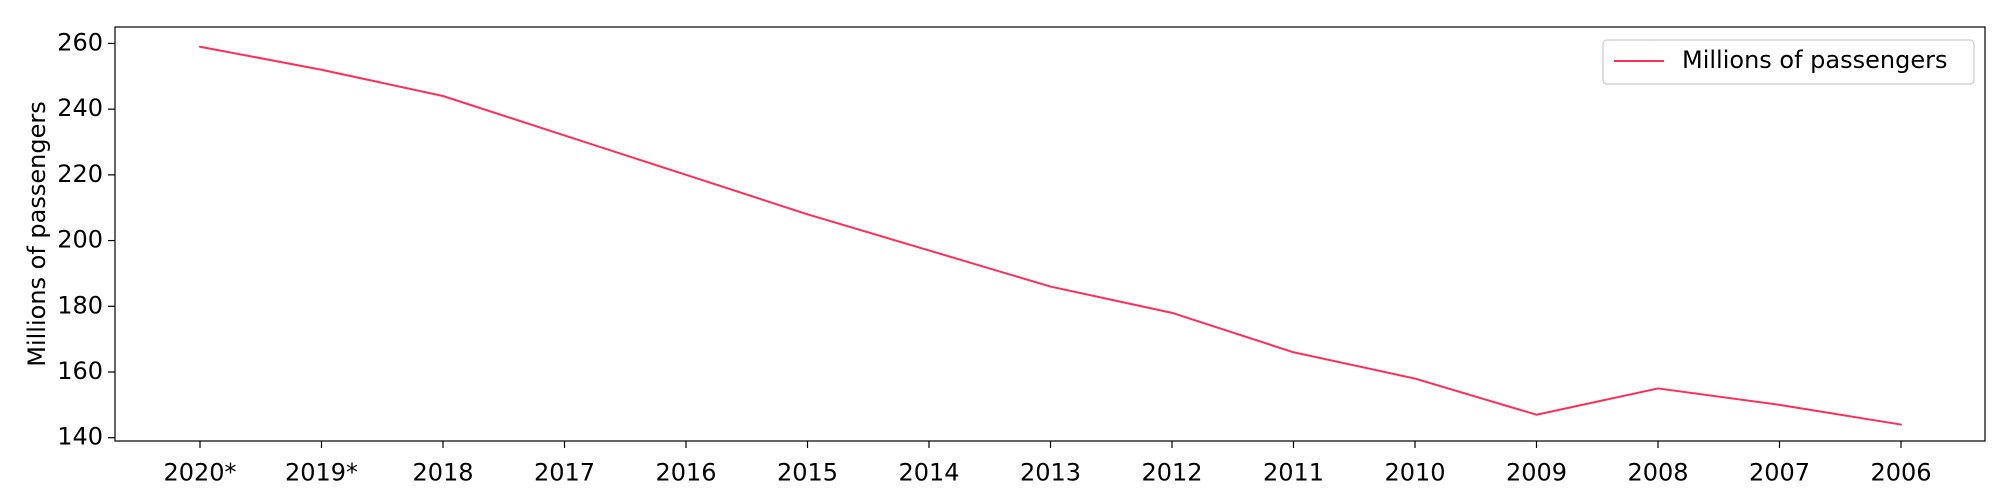  Describe the element at coordinates (1050, 473) in the screenshot. I see `x-tick-label: 2013` at that location.